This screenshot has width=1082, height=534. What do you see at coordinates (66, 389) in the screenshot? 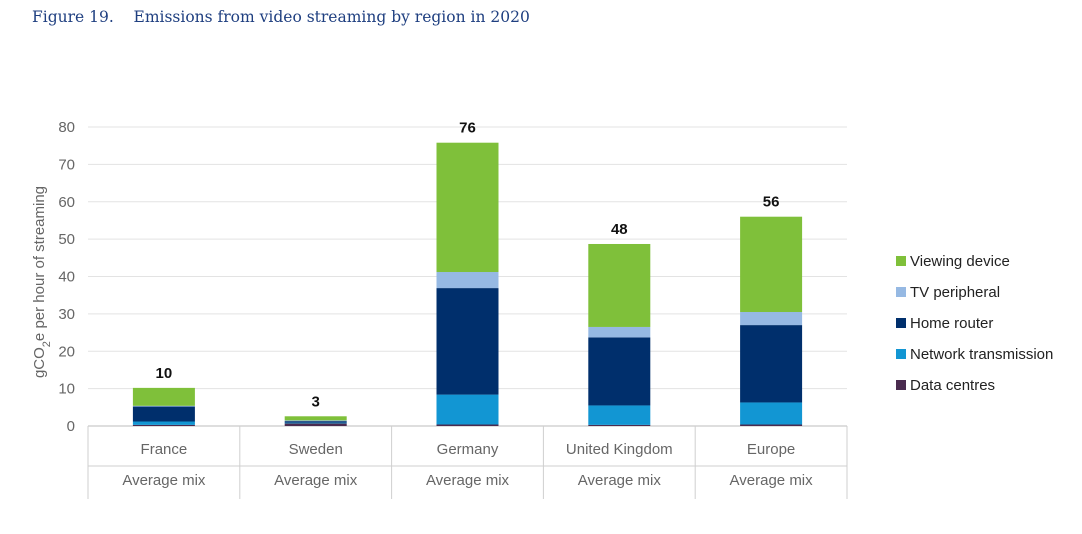
I see `y-tick-label: 10` at bounding box center [66, 389].